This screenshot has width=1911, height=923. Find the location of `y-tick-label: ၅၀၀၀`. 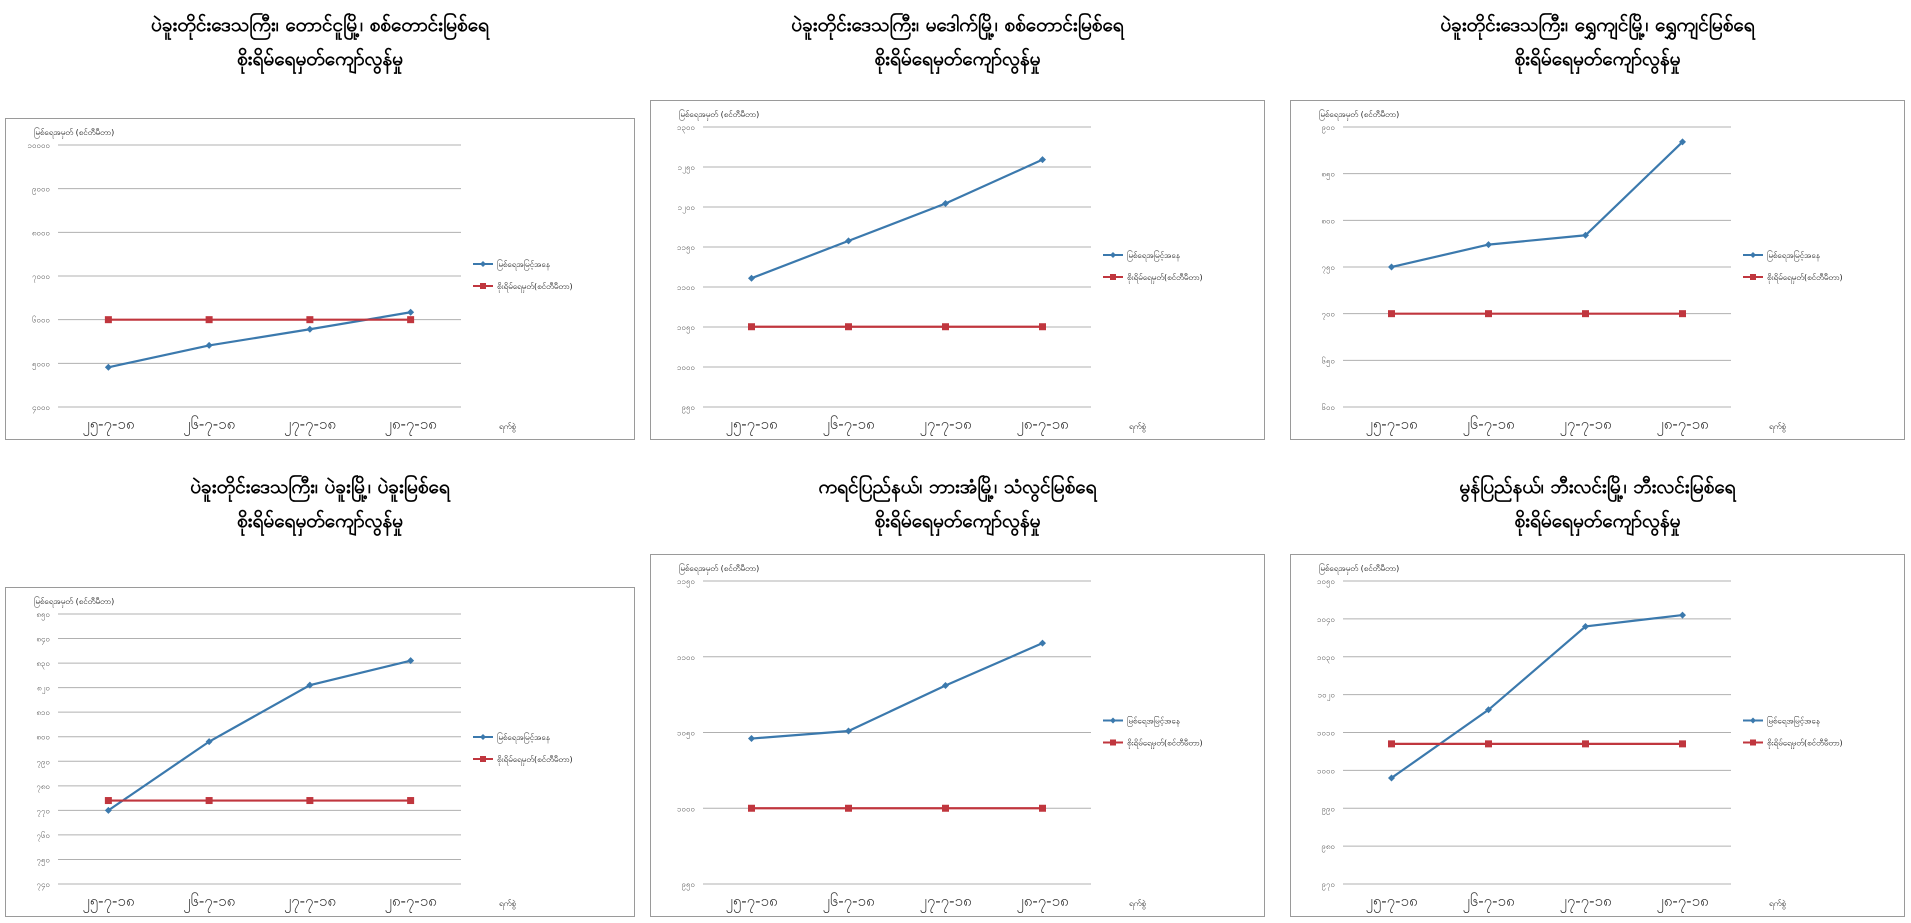

y-tick-label: ၅၀၀၀ is located at coordinates (41, 364).